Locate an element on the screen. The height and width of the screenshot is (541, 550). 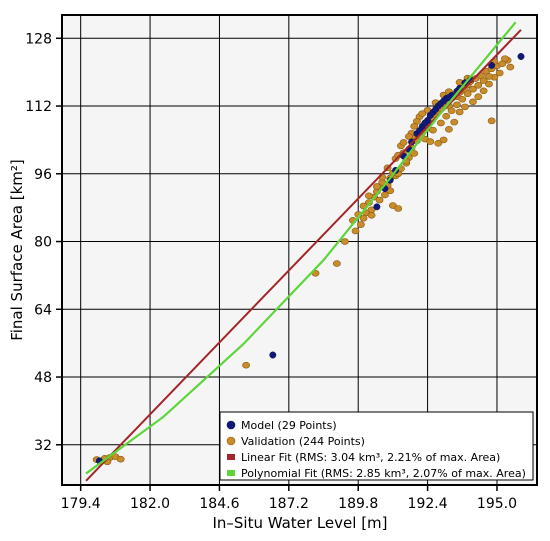
x-axis-title: In–Situ Water Level [m] is located at coordinates (299, 523).